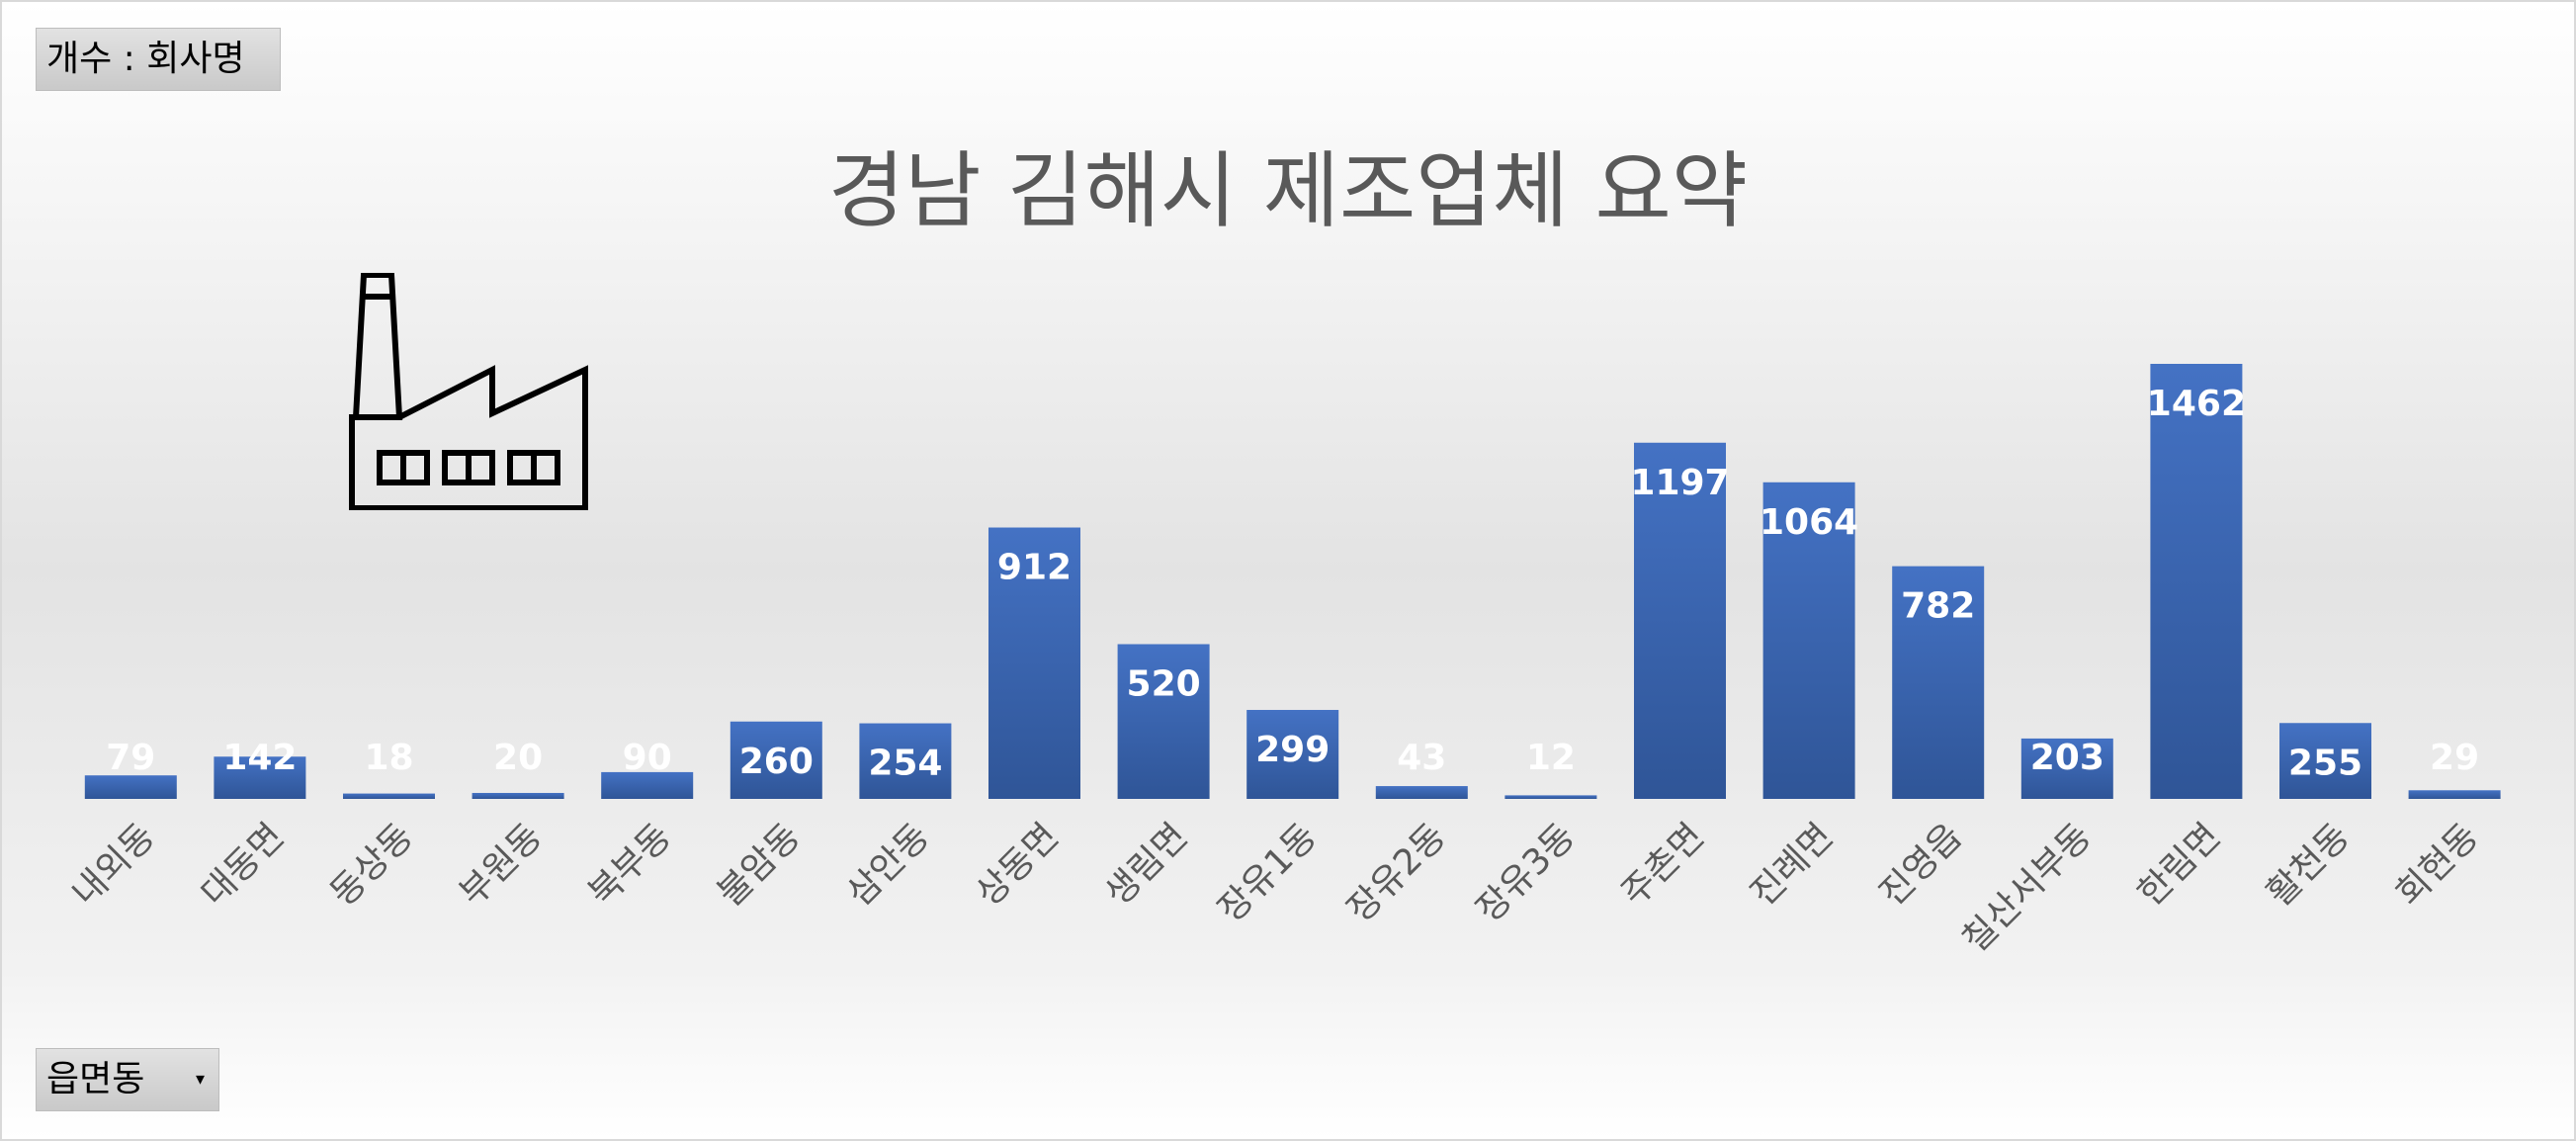 This screenshot has height=1141, width=2576. Describe the element at coordinates (2027, 888) in the screenshot. I see `x-tick-label: 칠산서부동` at that location.